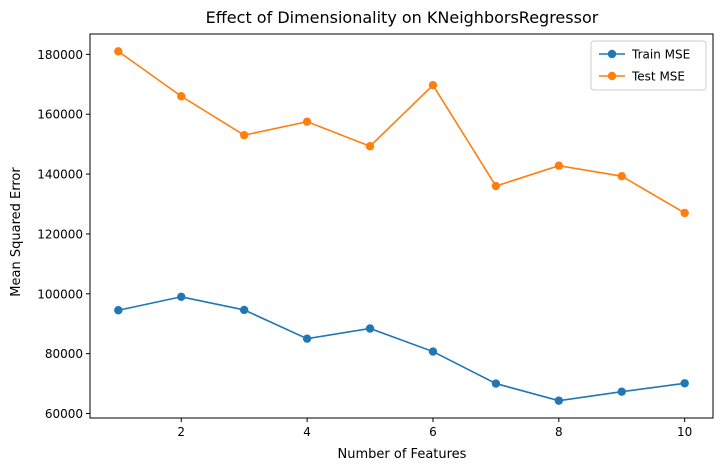 This screenshot has height=470, width=722. What do you see at coordinates (64, 414) in the screenshot?
I see `y-tick-label: 60000` at bounding box center [64, 414].